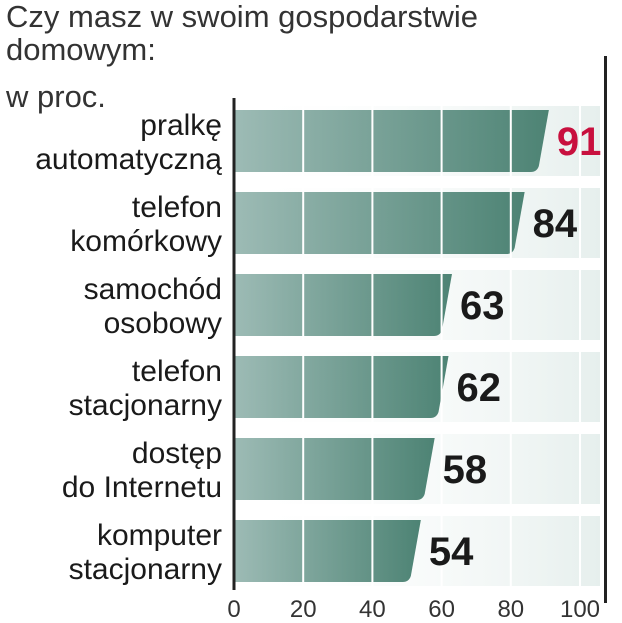 This screenshot has width=622, height=623. Describe the element at coordinates (233, 609) in the screenshot. I see `x-tick-label: 0` at that location.